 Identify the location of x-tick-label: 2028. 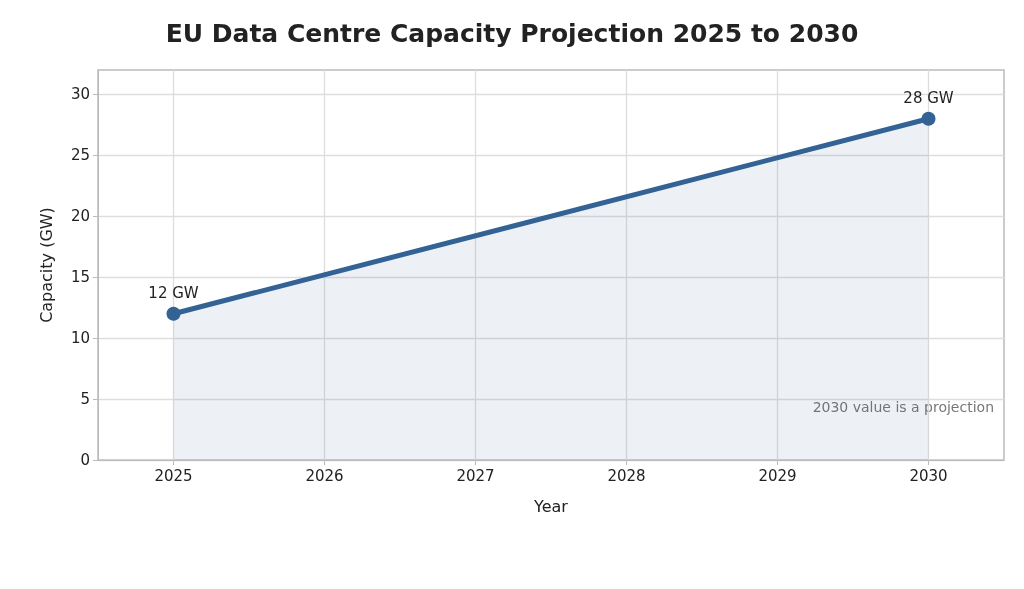
(626, 475).